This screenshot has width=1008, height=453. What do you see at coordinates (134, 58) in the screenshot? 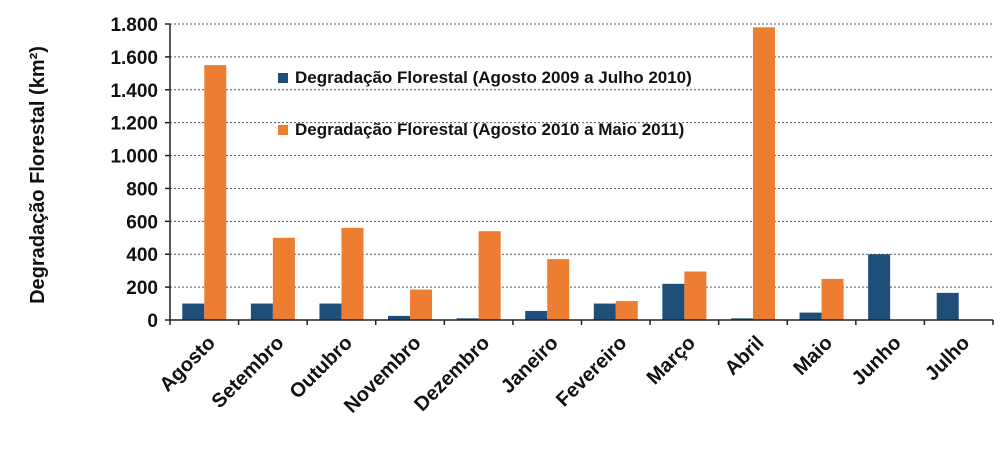
I see `y-tick-label: 1.600` at bounding box center [134, 58].